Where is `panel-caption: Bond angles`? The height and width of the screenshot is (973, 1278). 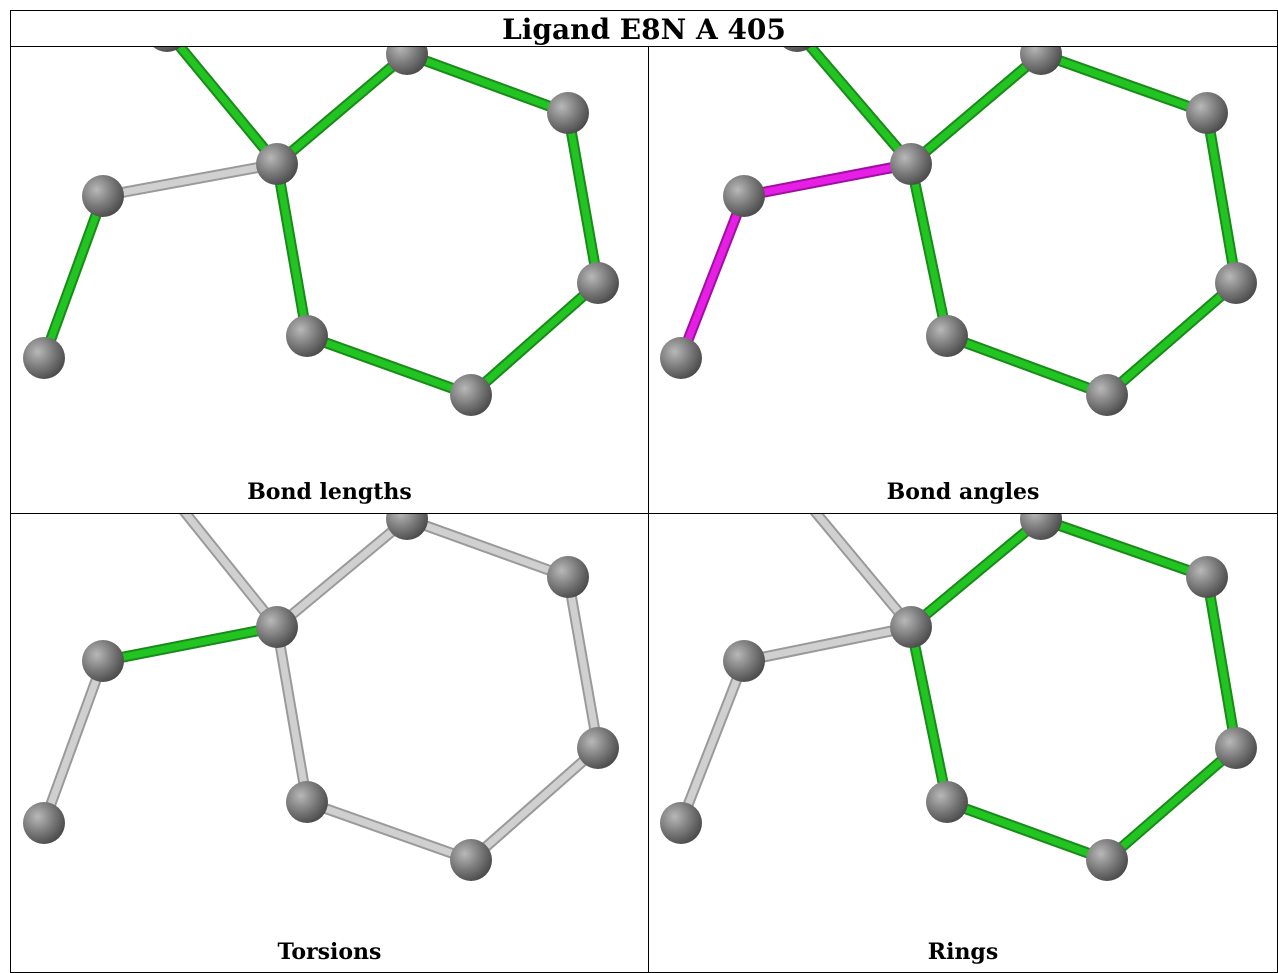 panel-caption: Bond angles is located at coordinates (963, 492).